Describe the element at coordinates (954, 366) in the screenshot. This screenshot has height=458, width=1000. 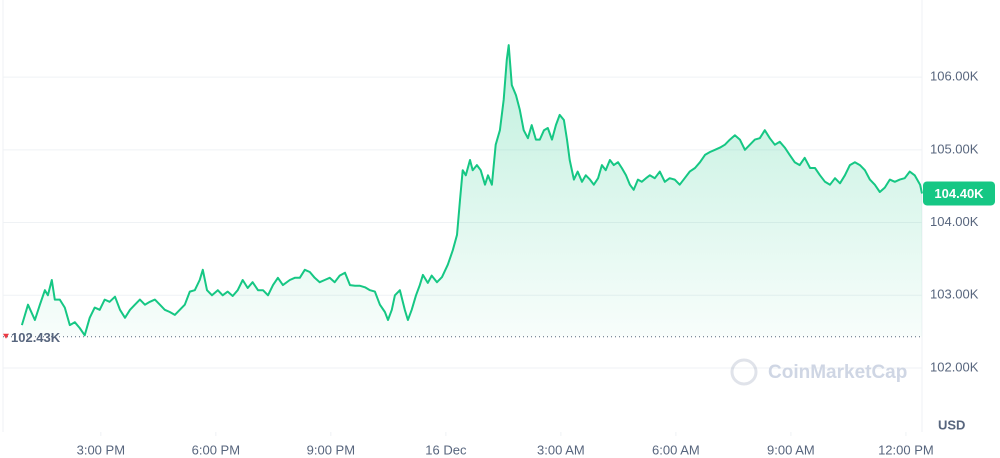
I see `y-tick-label: 102.00K` at that location.